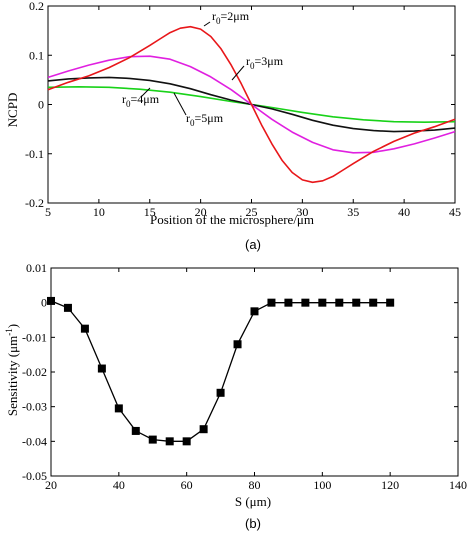  Describe the element at coordinates (145, 92) in the screenshot. I see `series-label-leader-r0-4um` at that location.